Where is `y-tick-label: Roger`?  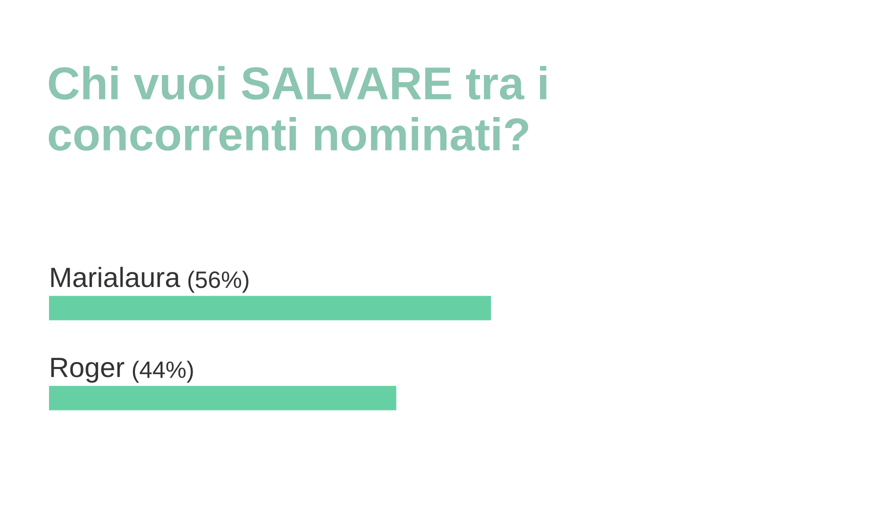
y-tick-label: Roger is located at coordinates (87, 370).